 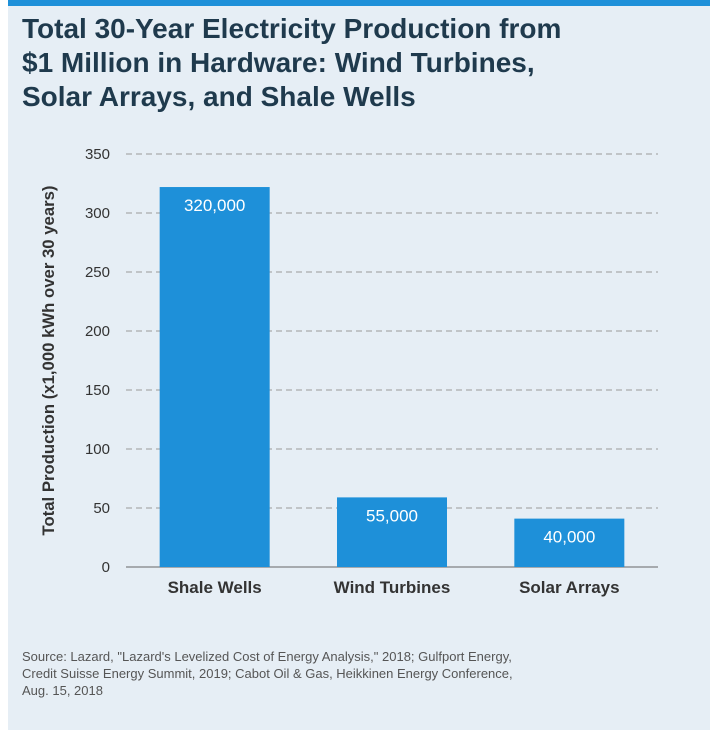 I want to click on accent-bar, so click(x=359, y=3).